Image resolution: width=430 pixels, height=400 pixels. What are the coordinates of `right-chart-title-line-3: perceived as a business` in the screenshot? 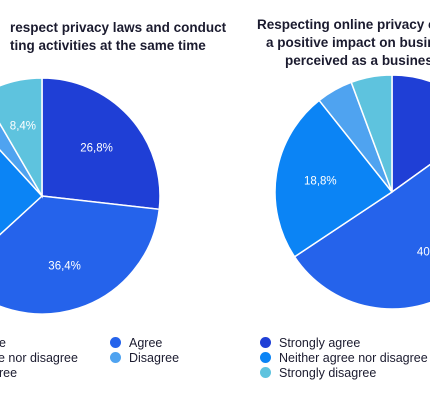 It's located at (357, 60).